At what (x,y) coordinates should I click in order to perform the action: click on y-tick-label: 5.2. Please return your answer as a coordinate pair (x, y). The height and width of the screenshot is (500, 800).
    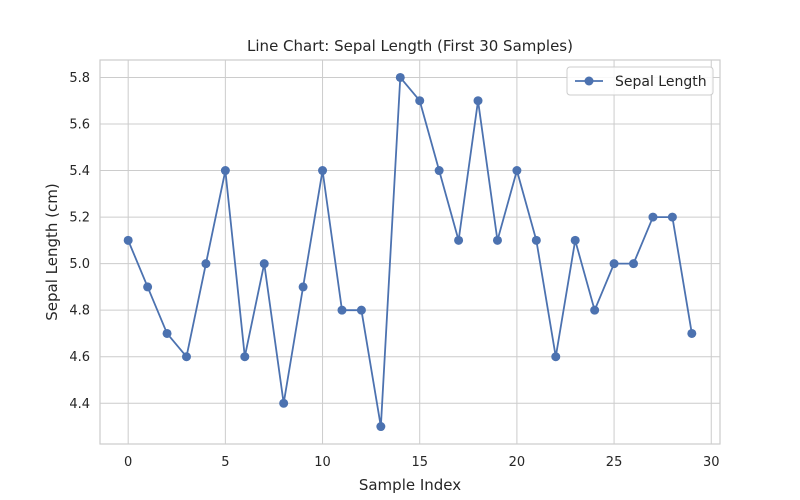
    Looking at the image, I should click on (79, 218).